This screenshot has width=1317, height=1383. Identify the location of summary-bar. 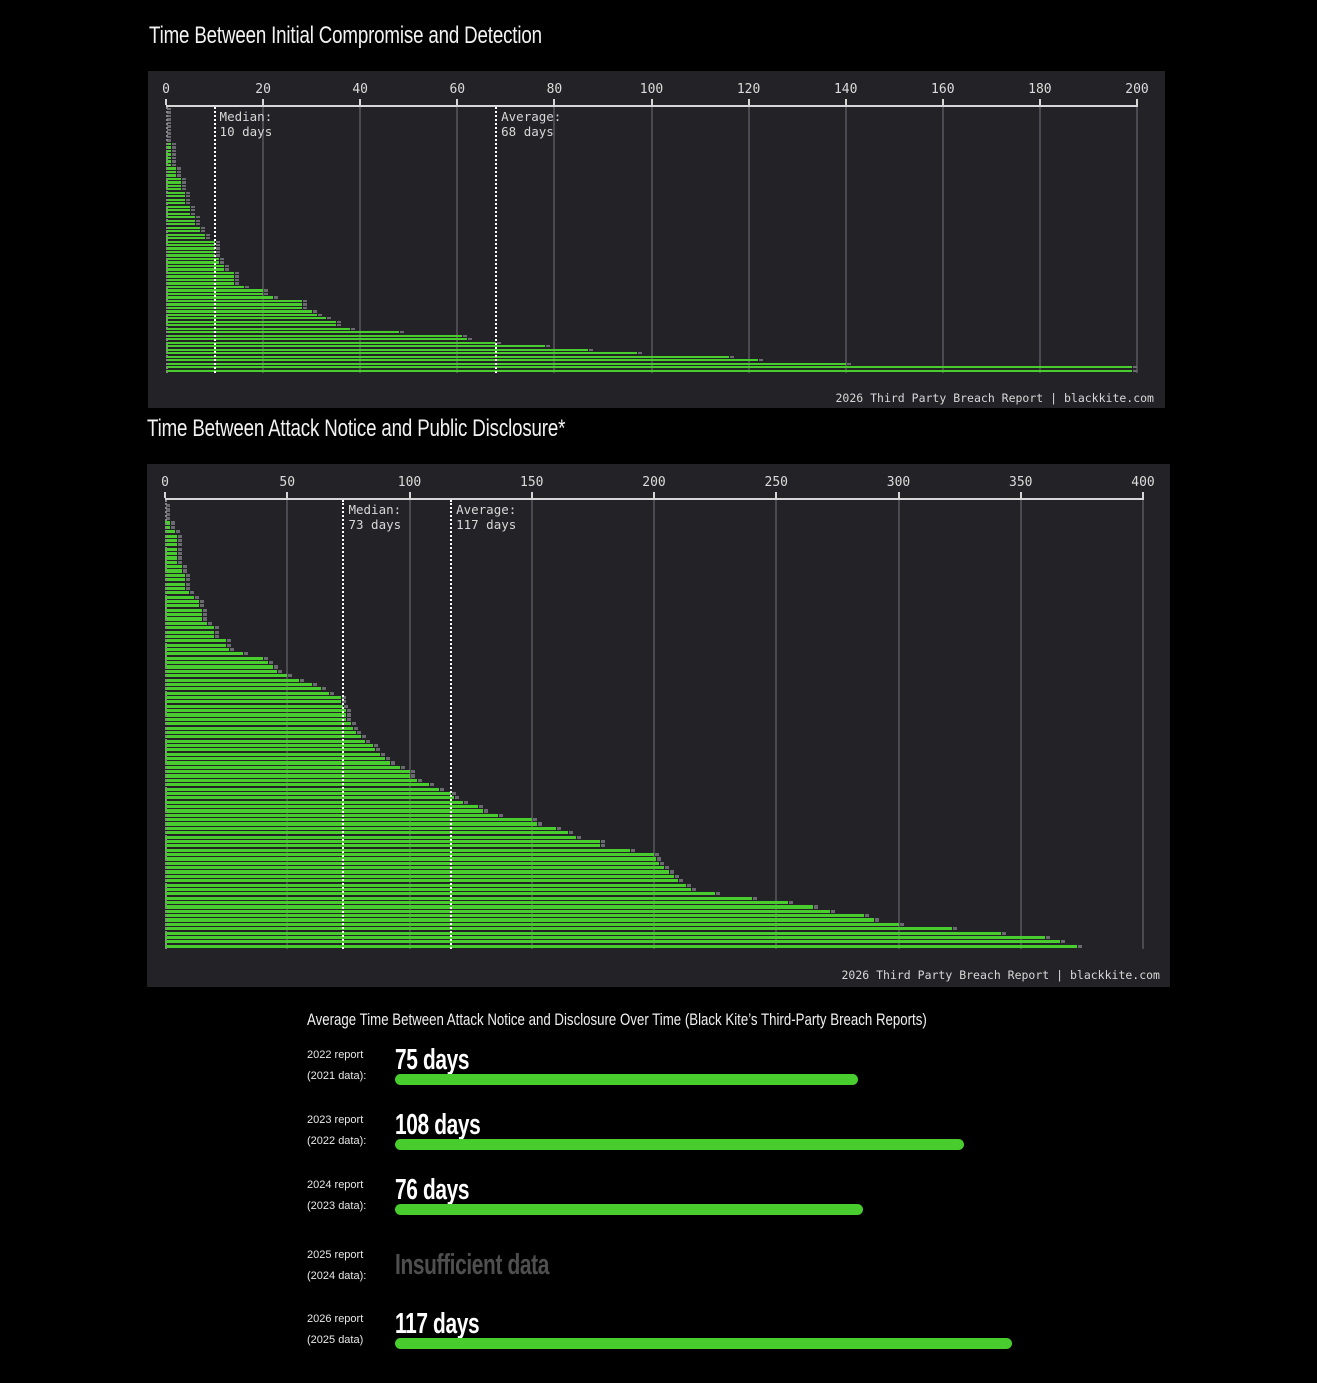
(703, 1343).